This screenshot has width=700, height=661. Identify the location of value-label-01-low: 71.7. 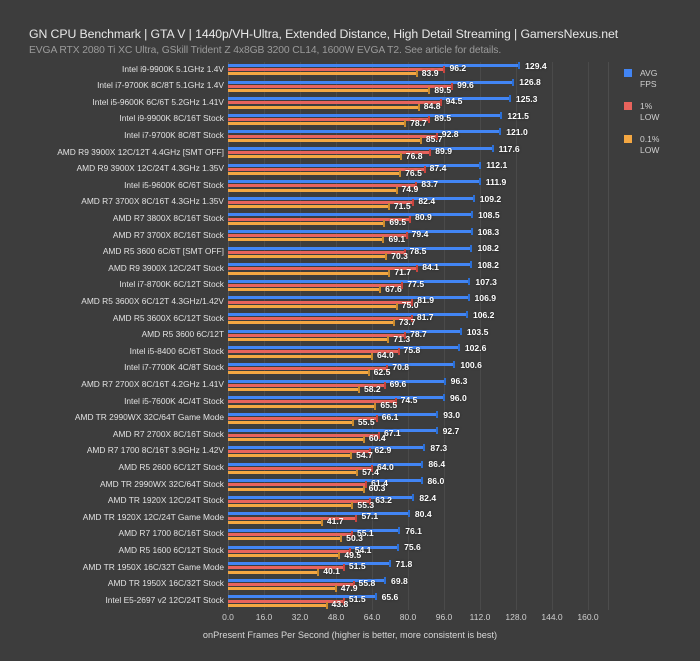
(403, 272).